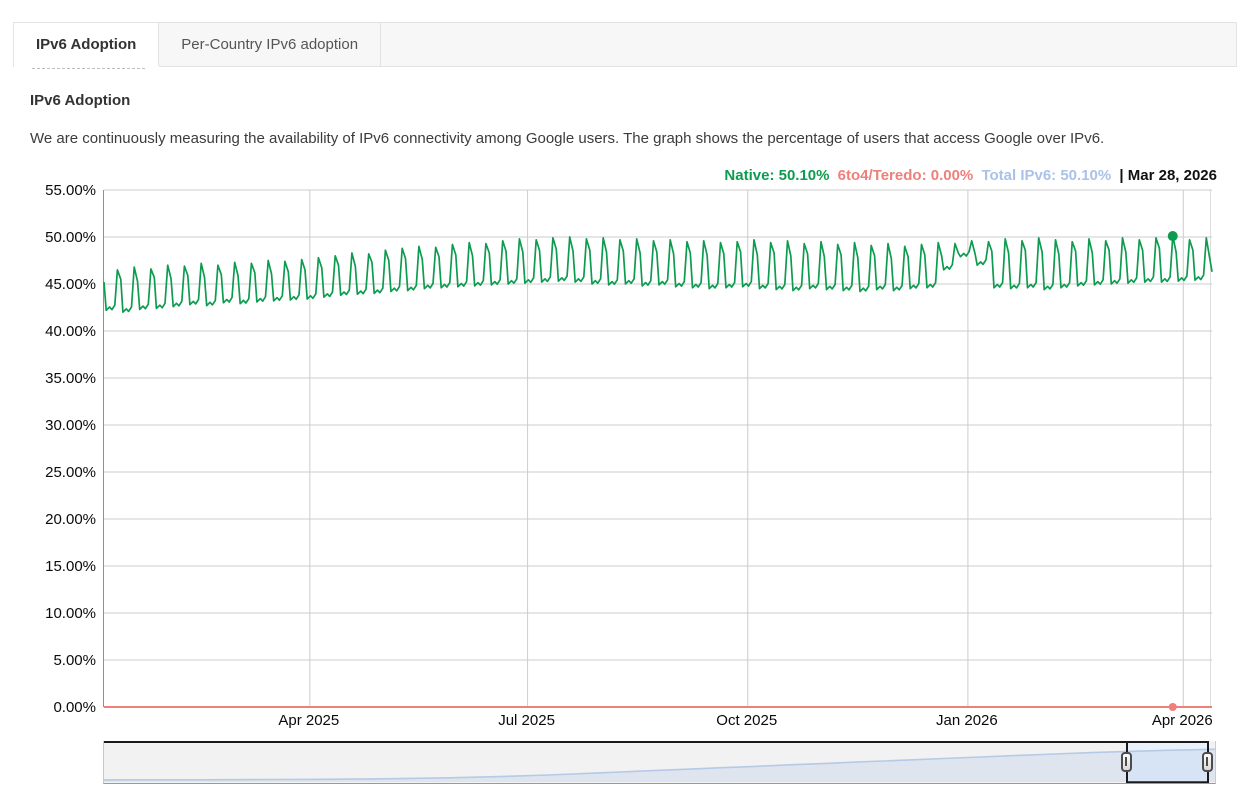 The width and height of the screenshot is (1250, 796). Describe the element at coordinates (70, 425) in the screenshot. I see `y-axis-label: 30.00%` at that location.